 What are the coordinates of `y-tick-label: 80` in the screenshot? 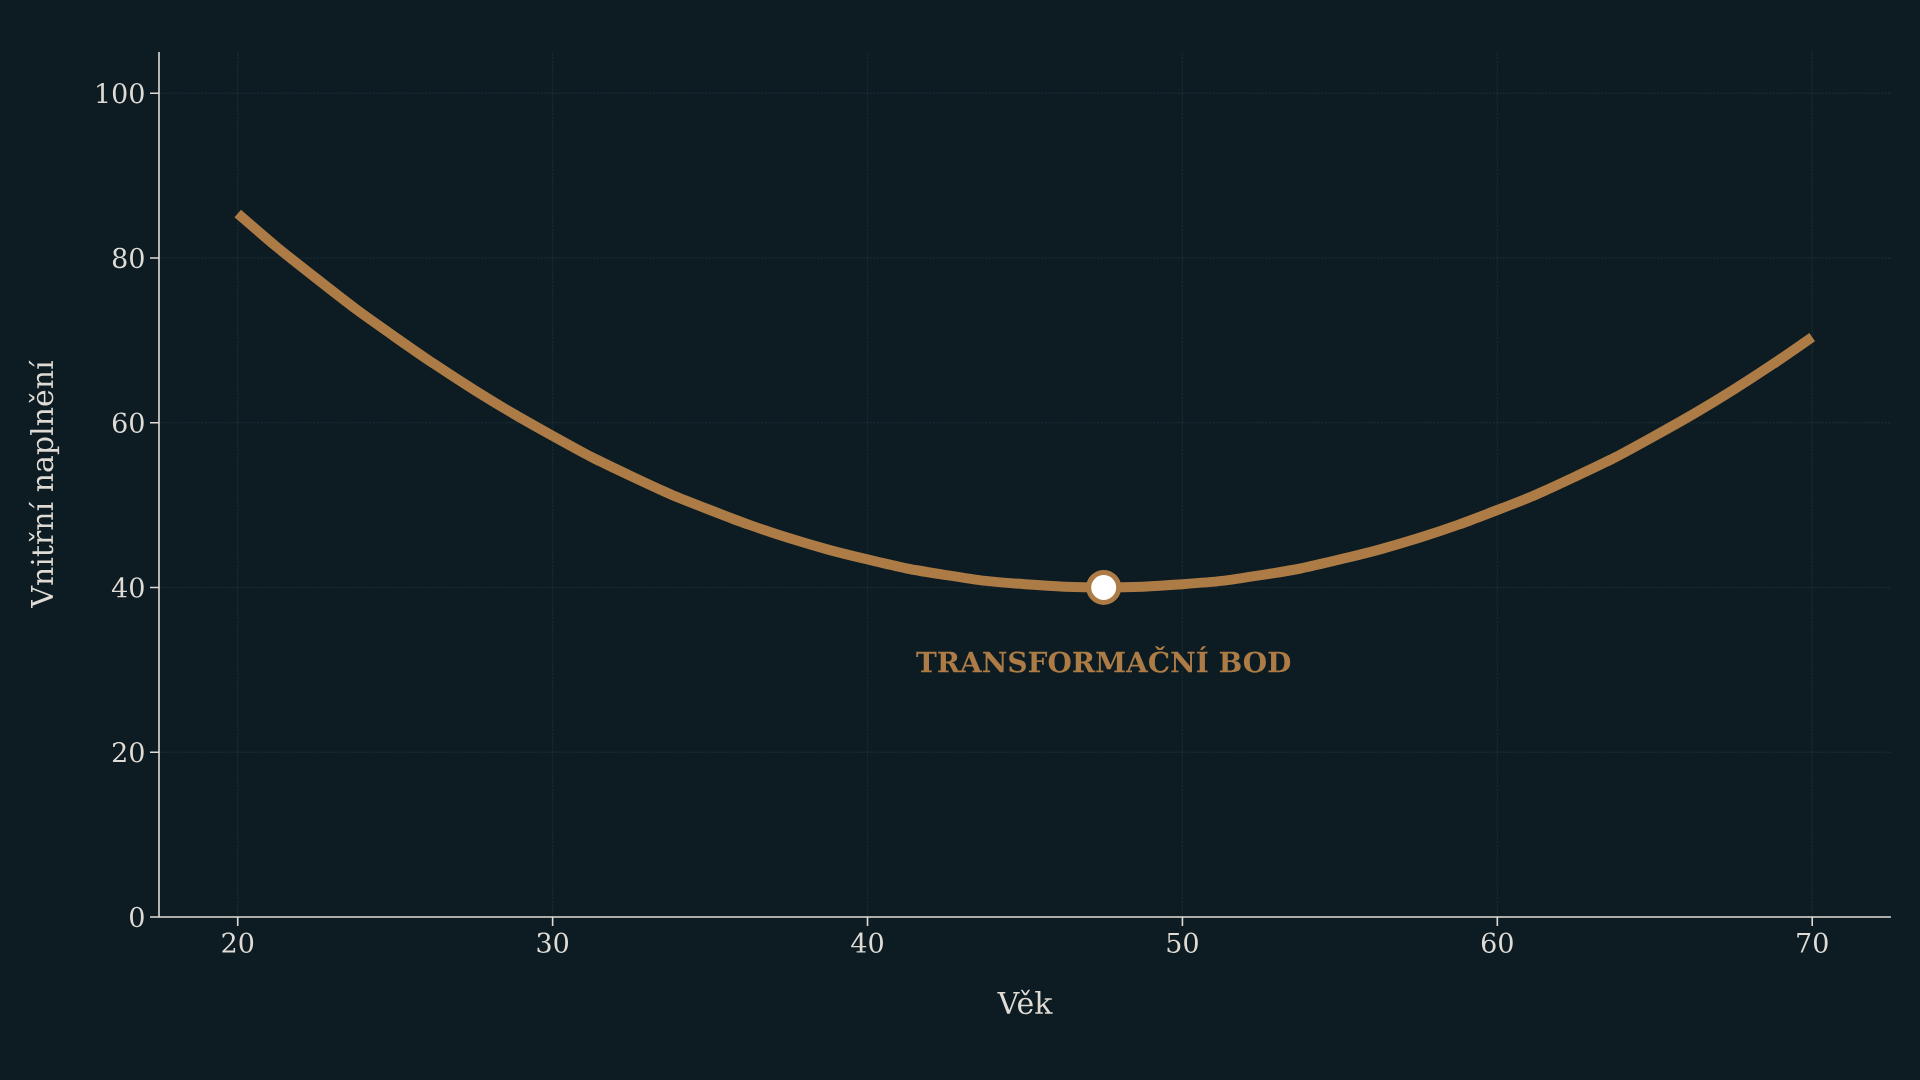 It's located at (128, 258).